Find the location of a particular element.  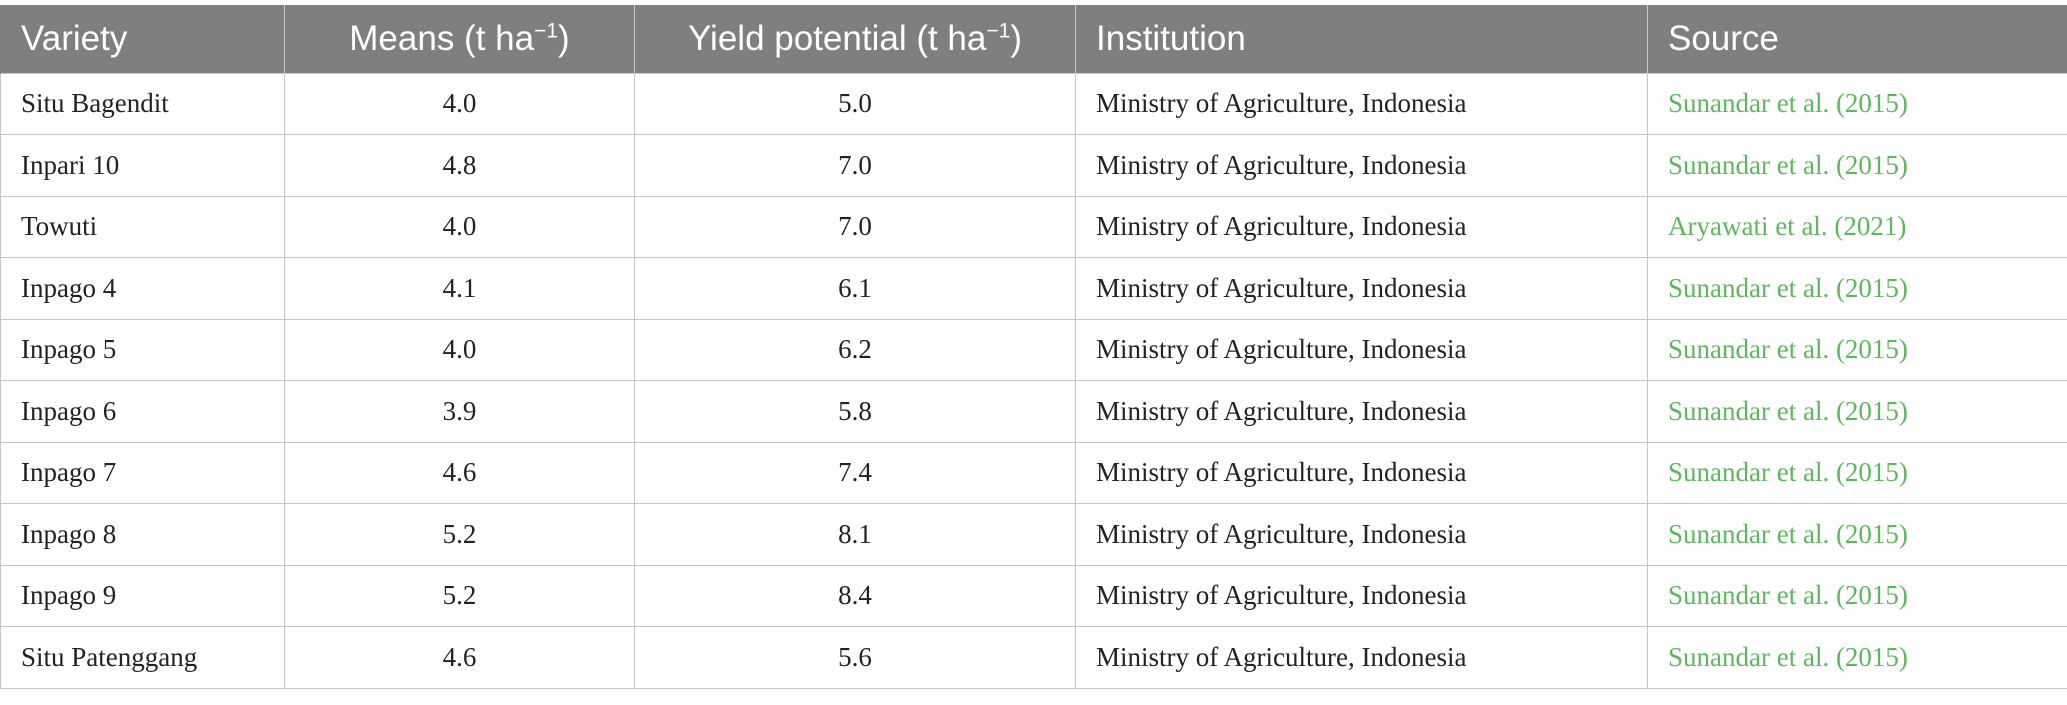

cell-source: Aryawati et al. (2021) is located at coordinates (1857, 226).